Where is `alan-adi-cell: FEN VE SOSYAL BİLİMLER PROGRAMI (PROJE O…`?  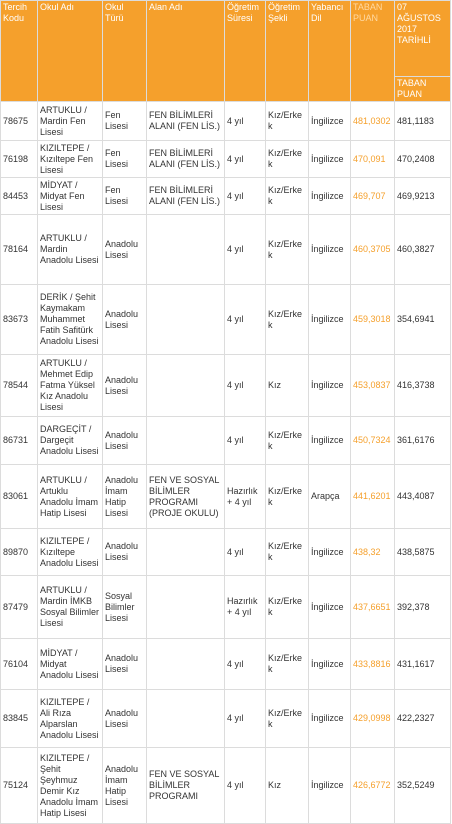 alan-adi-cell: FEN VE SOSYAL BİLİMLER PROGRAMI (PROJE O… is located at coordinates (185, 496).